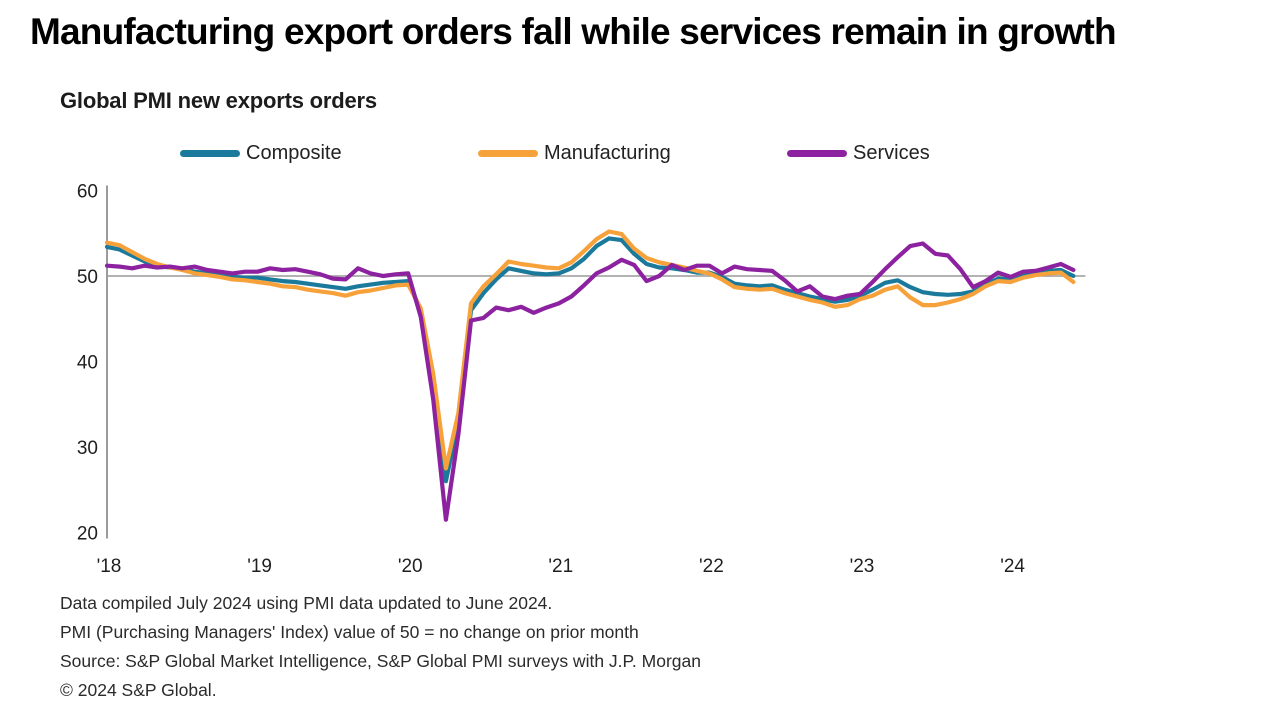  What do you see at coordinates (410, 566) in the screenshot?
I see `x-axis-label: '20` at bounding box center [410, 566].